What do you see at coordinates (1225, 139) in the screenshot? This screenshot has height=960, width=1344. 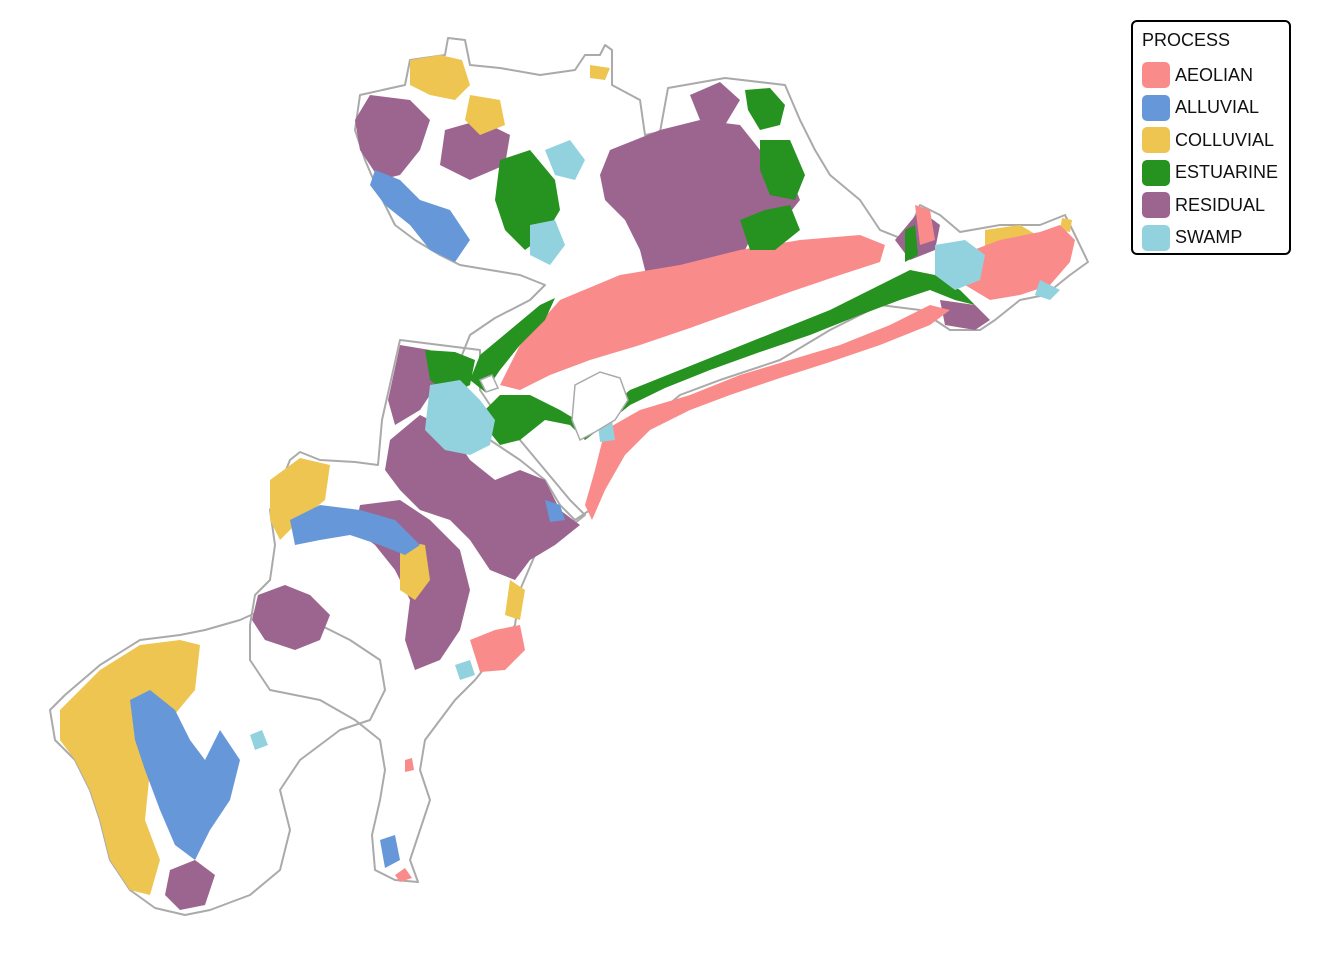 I see `legend-label: COLLUVIAL` at bounding box center [1225, 139].